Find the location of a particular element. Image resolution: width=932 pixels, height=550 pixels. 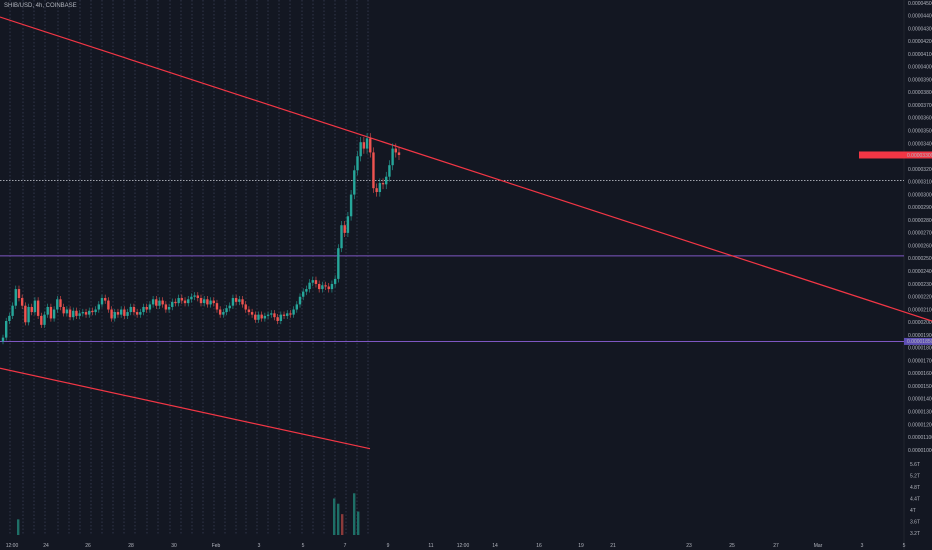

x-tick-label: 23 is located at coordinates (689, 546).